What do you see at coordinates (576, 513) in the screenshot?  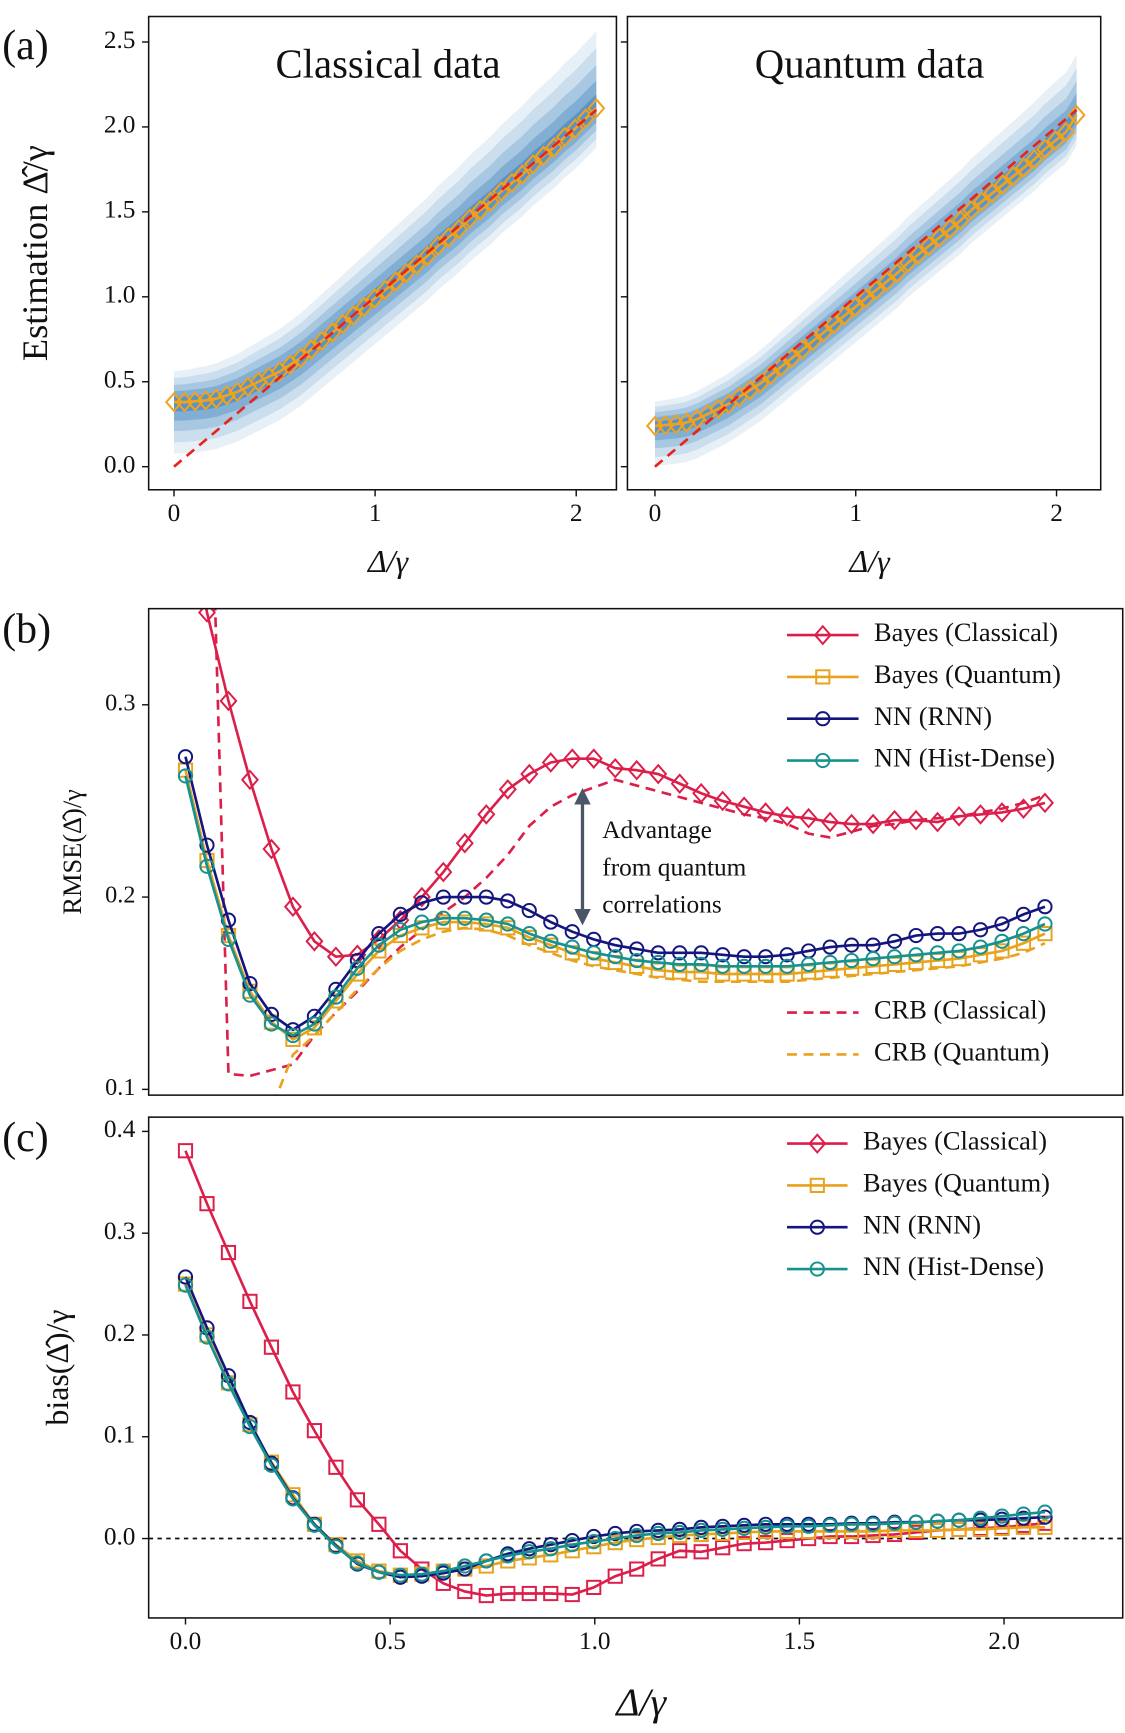 I see `x-tick-label: 2` at bounding box center [576, 513].